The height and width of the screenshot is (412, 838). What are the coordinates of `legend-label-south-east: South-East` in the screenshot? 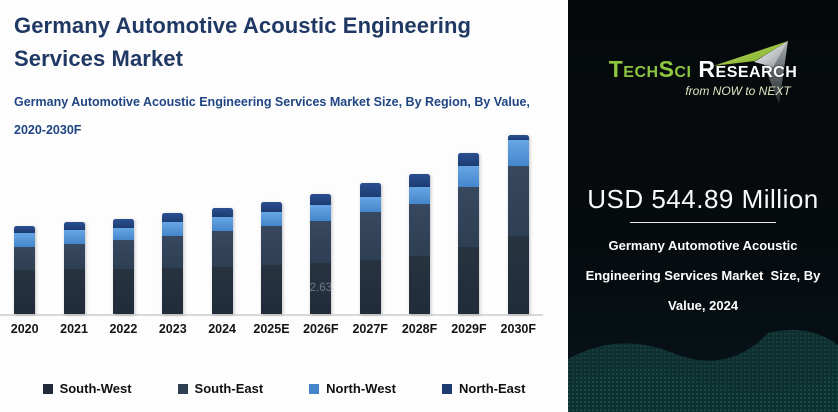 It's located at (229, 388).